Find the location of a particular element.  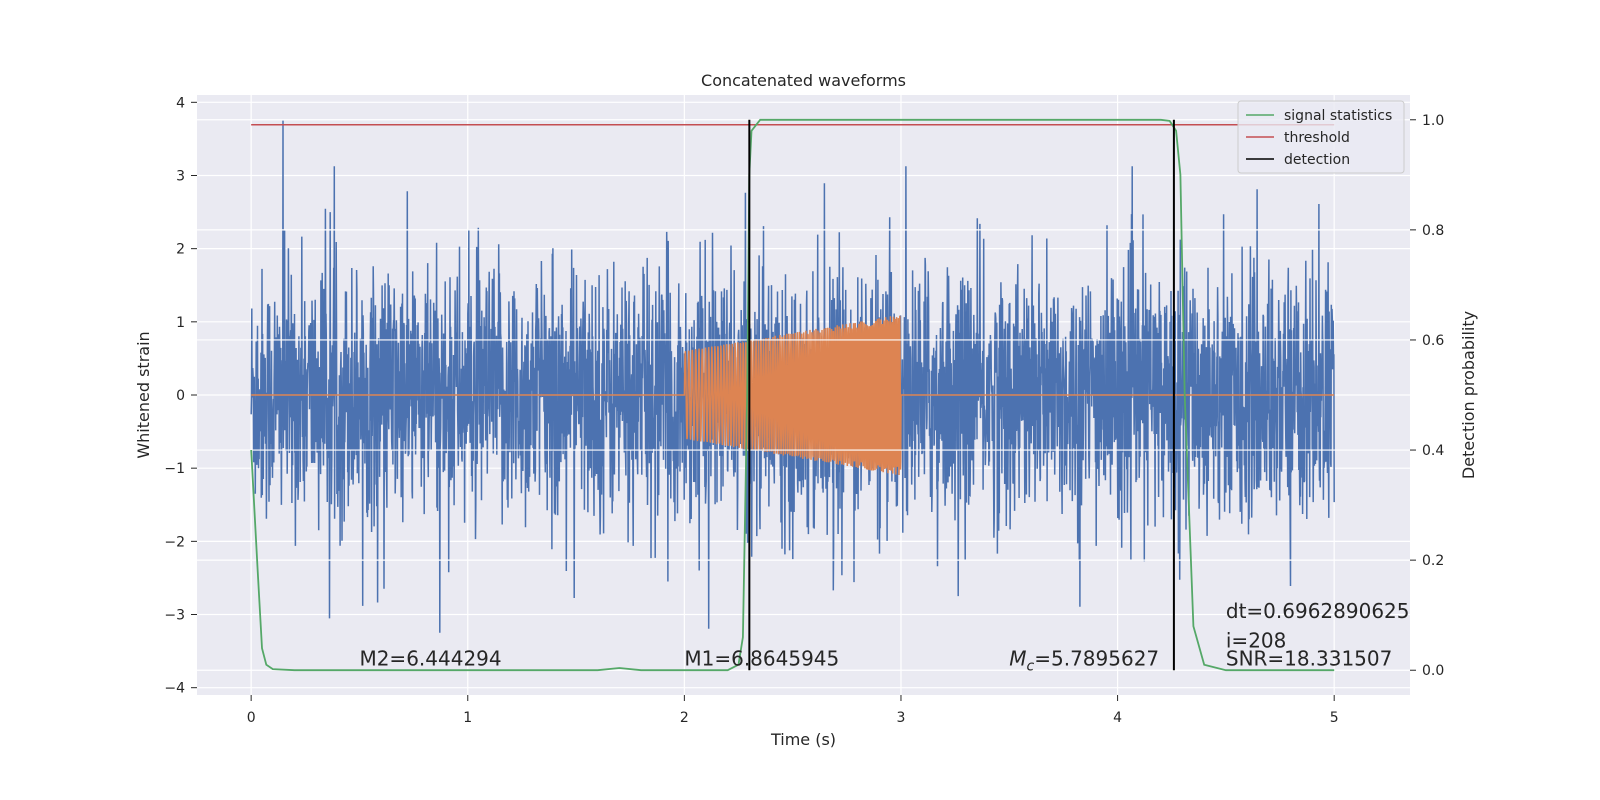

legend: signal statistics threshold detection is located at coordinates (1321, 137).